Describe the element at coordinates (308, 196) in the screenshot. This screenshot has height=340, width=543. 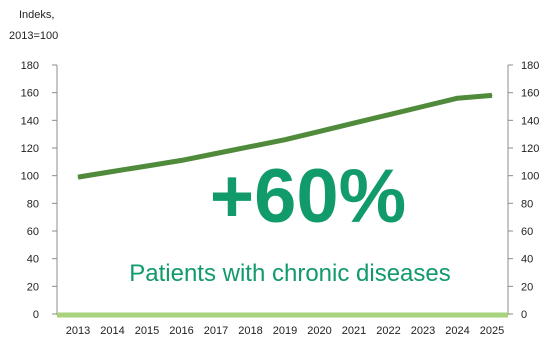
I see `annotation-percent: +60%` at that location.